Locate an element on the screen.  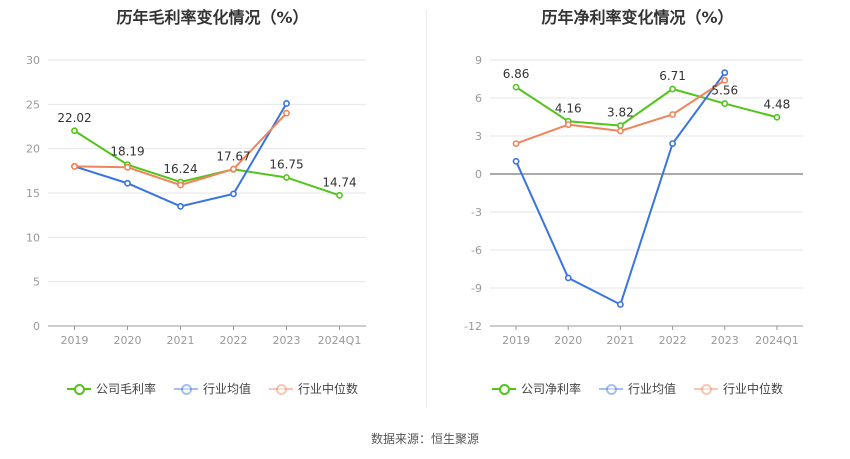
data-label: 17.67 is located at coordinates (233, 156).